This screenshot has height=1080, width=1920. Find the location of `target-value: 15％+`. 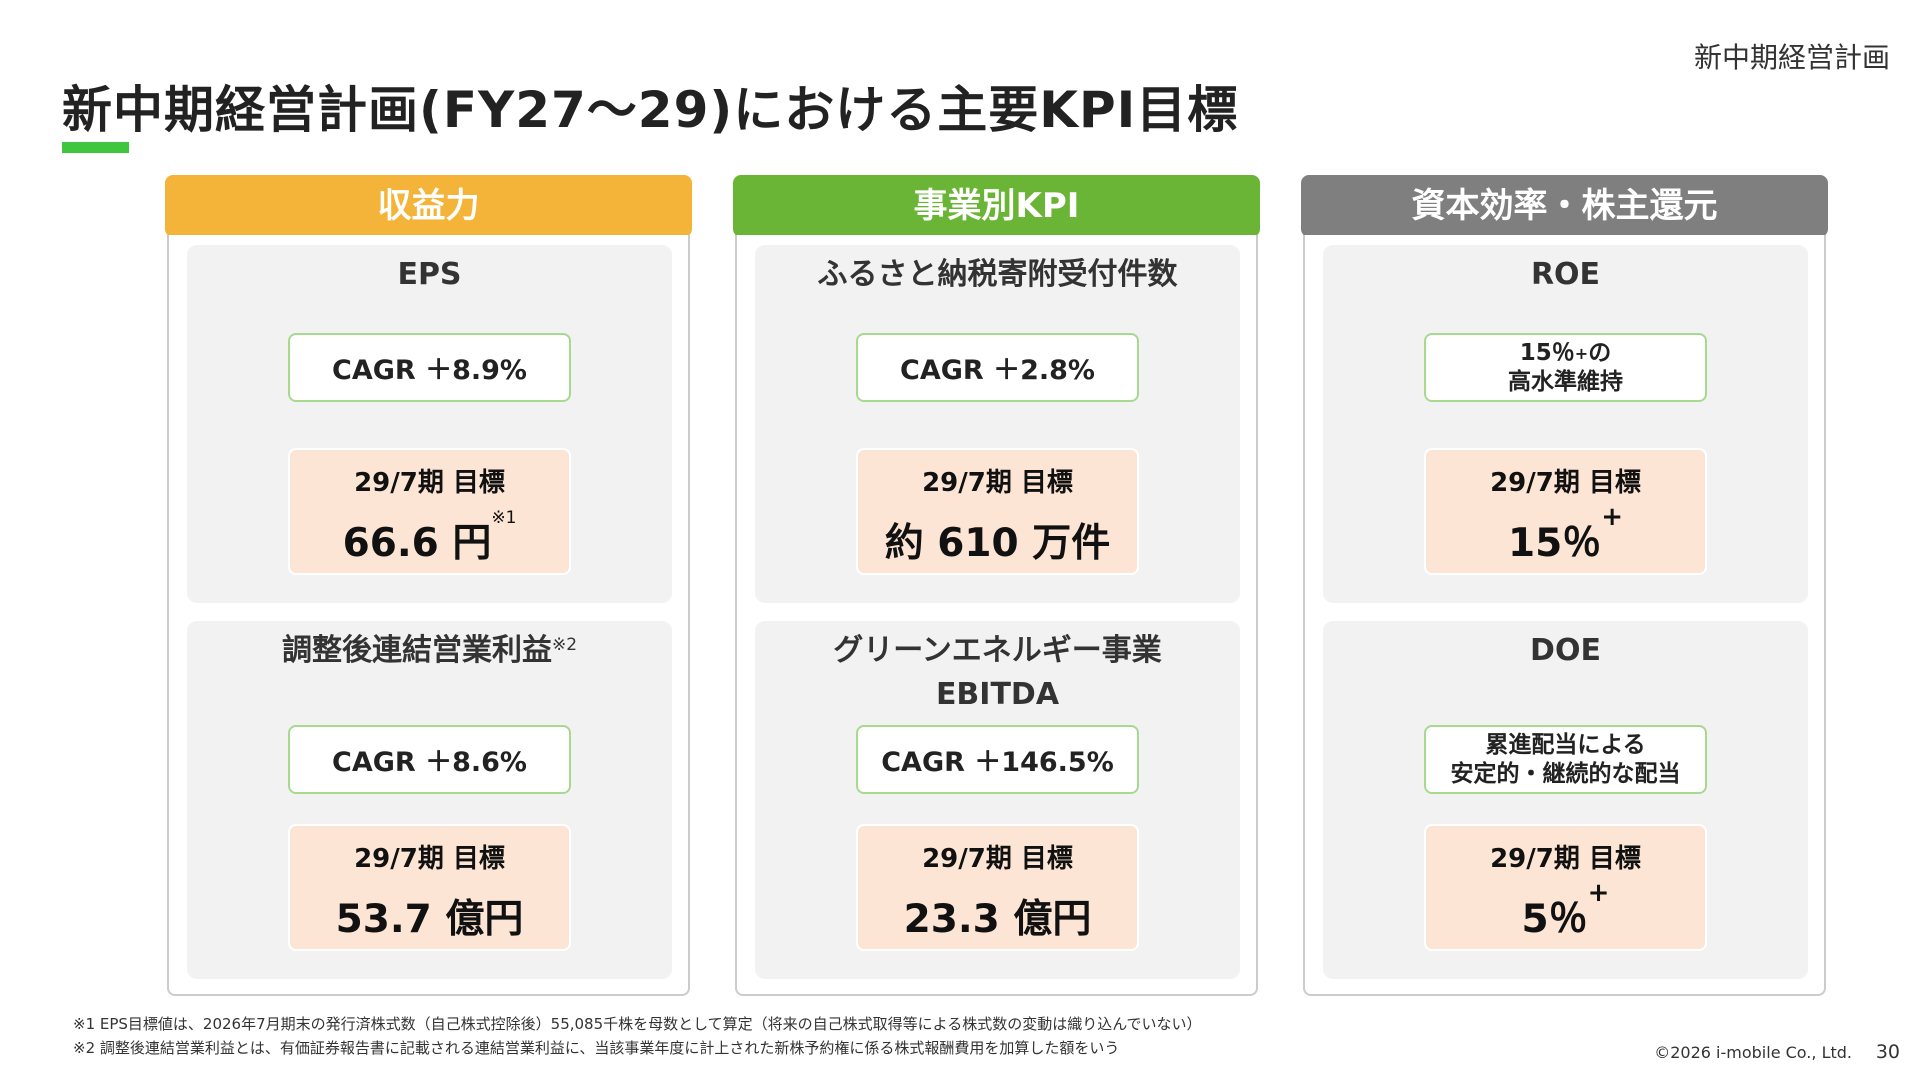

target-value: 15％+ is located at coordinates (1565, 534).